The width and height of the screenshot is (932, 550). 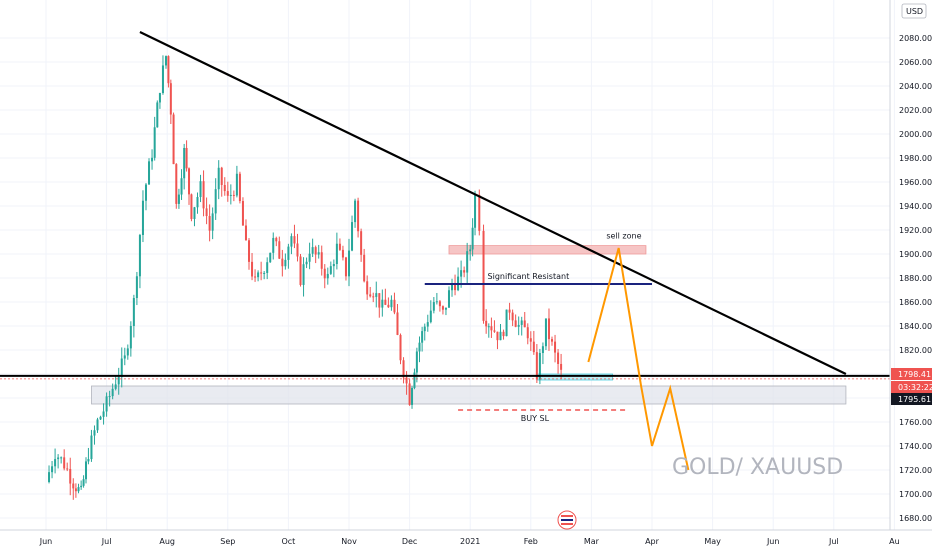 I want to click on price-tick-label: 2020.00, so click(x=915, y=110).